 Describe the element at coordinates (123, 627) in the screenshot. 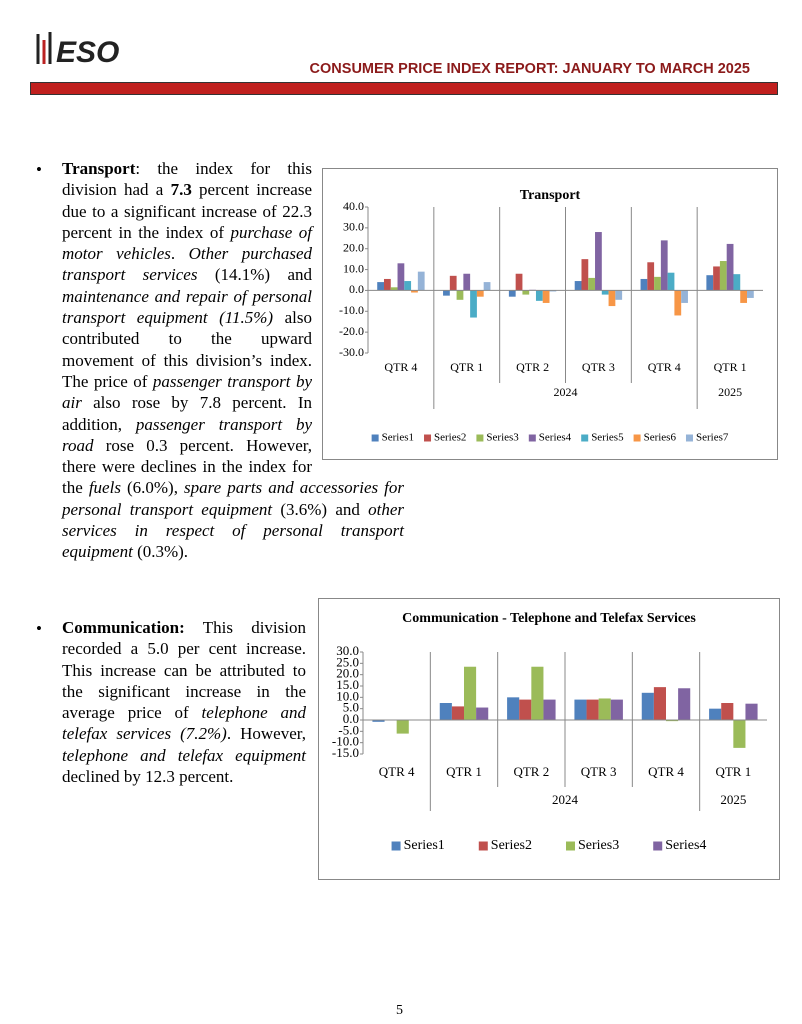

I see `text-run: Communication:` at that location.